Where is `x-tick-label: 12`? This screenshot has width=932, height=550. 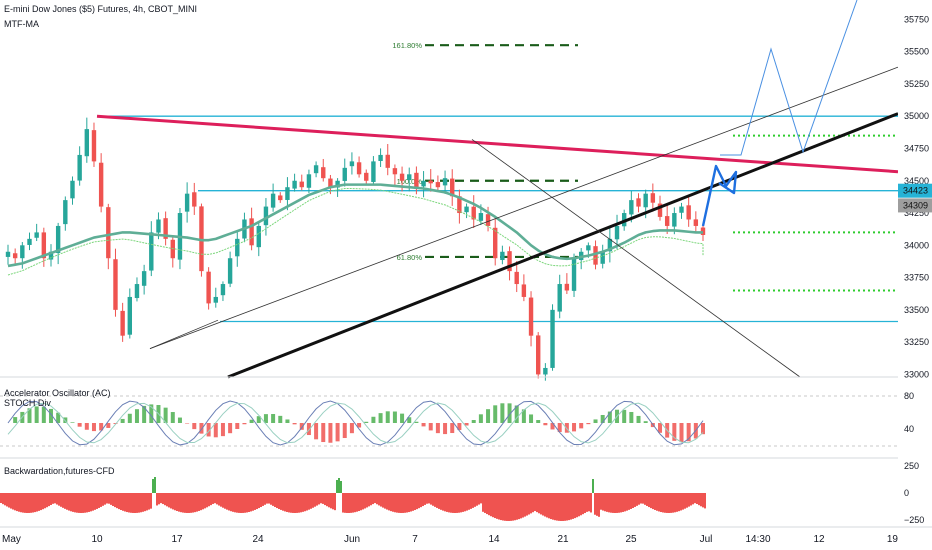
x-tick-label: 12 is located at coordinates (819, 539).